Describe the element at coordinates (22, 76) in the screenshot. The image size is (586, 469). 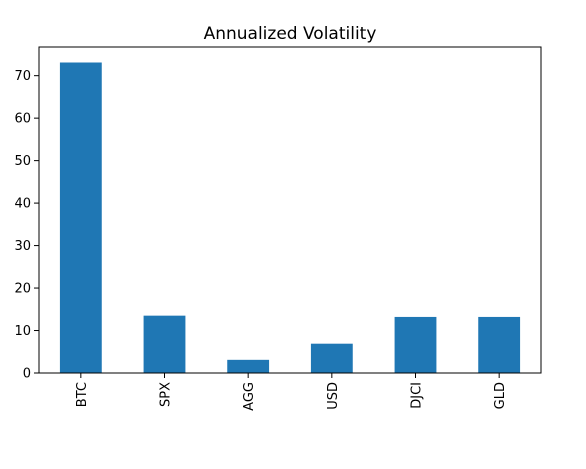
I see `y-tick-label: 70` at that location.